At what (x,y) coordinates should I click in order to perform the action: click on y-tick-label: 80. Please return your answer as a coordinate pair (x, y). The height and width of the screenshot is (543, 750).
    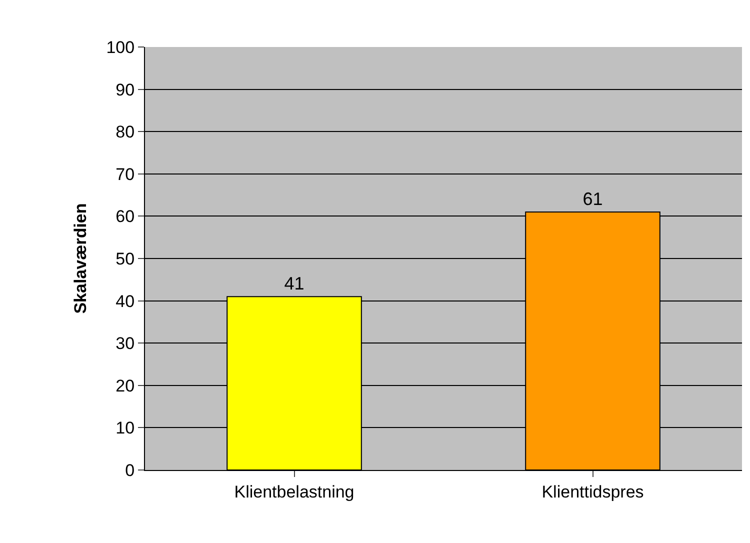
    Looking at the image, I should click on (125, 132).